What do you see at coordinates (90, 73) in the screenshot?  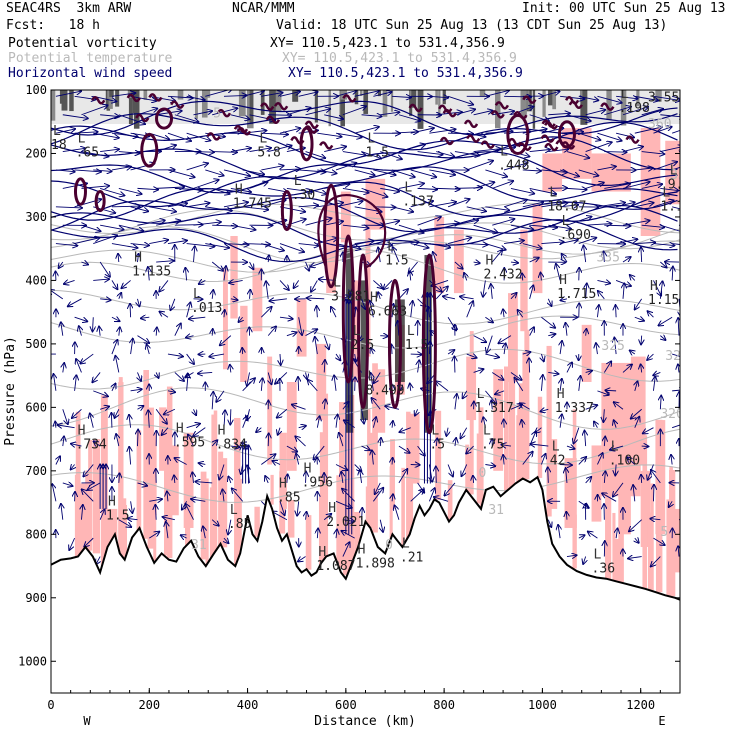 I see `field-name-wind-speed: Horizontal wind speed` at bounding box center [90, 73].